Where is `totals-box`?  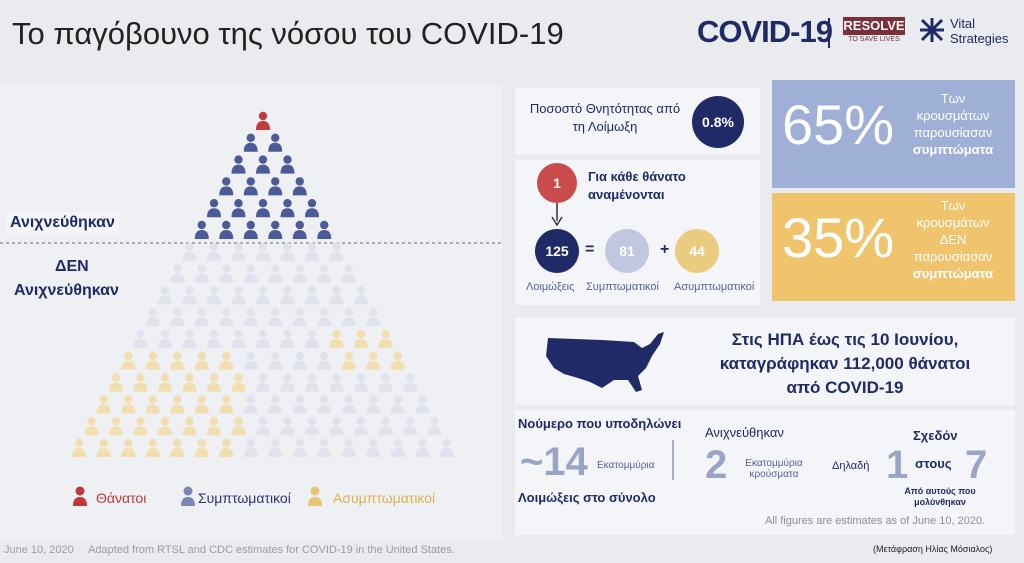 totals-box is located at coordinates (765, 472).